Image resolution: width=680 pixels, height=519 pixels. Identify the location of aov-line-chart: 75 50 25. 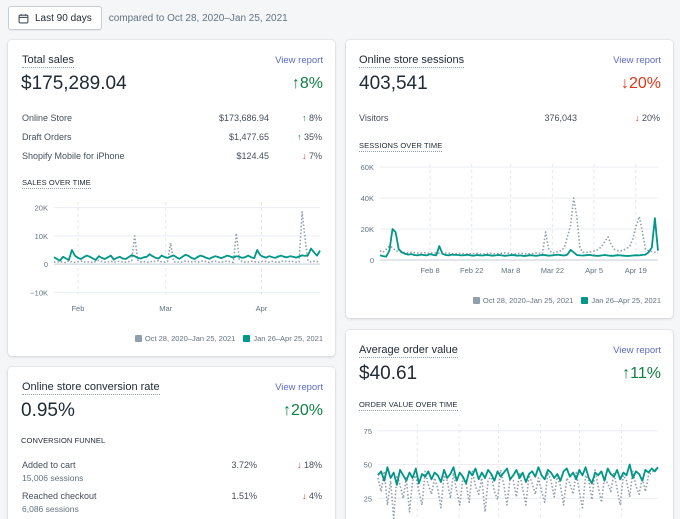
(511, 471).